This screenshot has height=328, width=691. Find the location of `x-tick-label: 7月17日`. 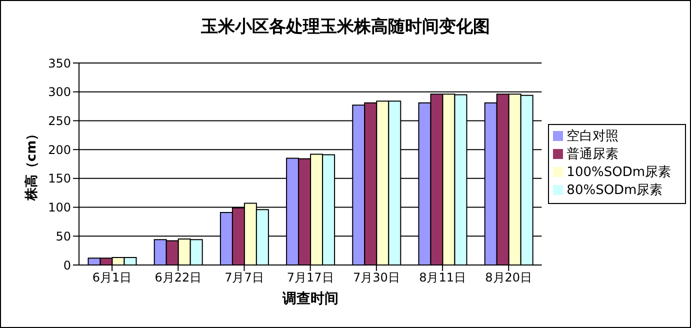

x-tick-label: 7月17日 is located at coordinates (310, 277).